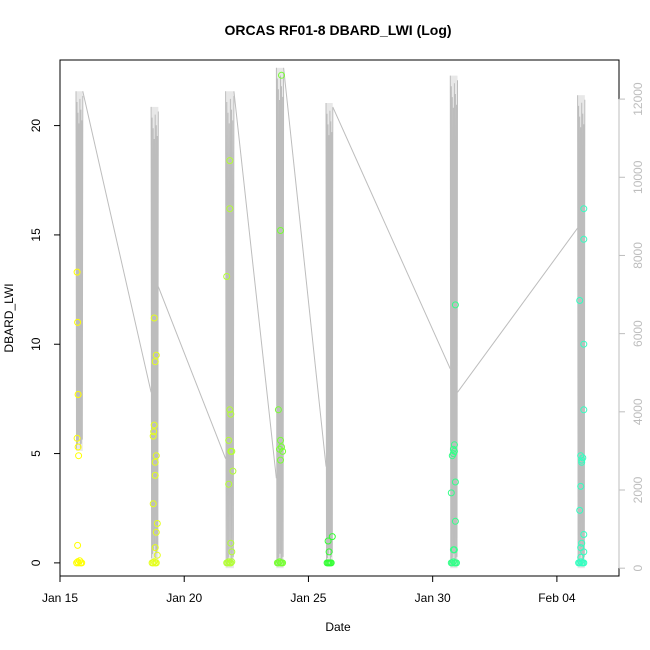 This screenshot has height=650, width=650. What do you see at coordinates (36, 453) in the screenshot?
I see `y-tick-label: 5` at bounding box center [36, 453].